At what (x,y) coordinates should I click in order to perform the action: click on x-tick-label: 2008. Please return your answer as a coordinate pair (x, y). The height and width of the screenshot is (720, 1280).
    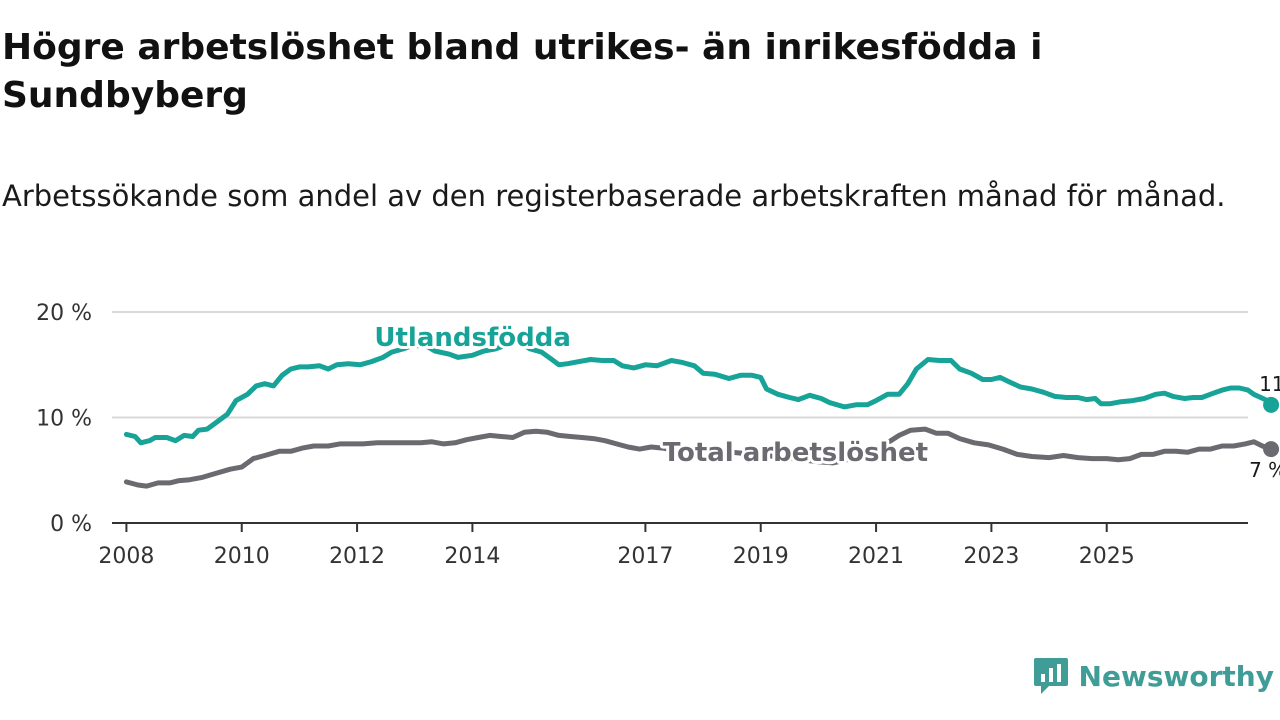
    Looking at the image, I should click on (126, 556).